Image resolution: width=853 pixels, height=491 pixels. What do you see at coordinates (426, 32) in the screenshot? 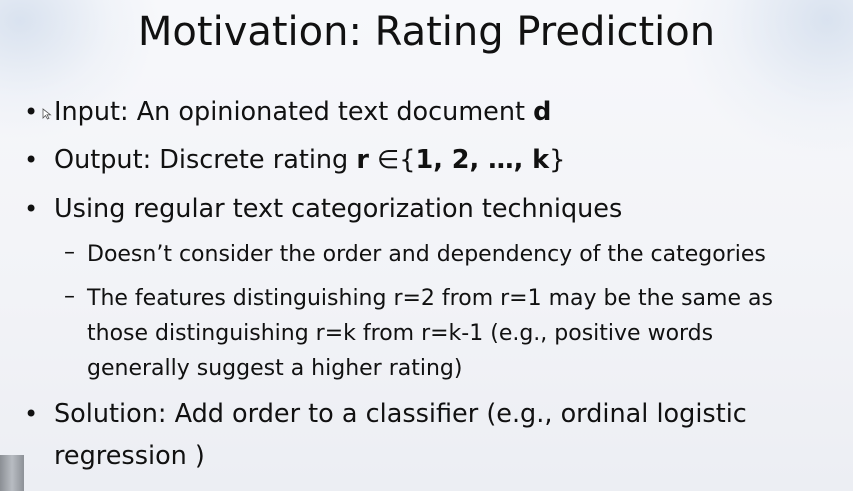
I see `slide-title: Motivation: Rating Prediction` at bounding box center [426, 32].